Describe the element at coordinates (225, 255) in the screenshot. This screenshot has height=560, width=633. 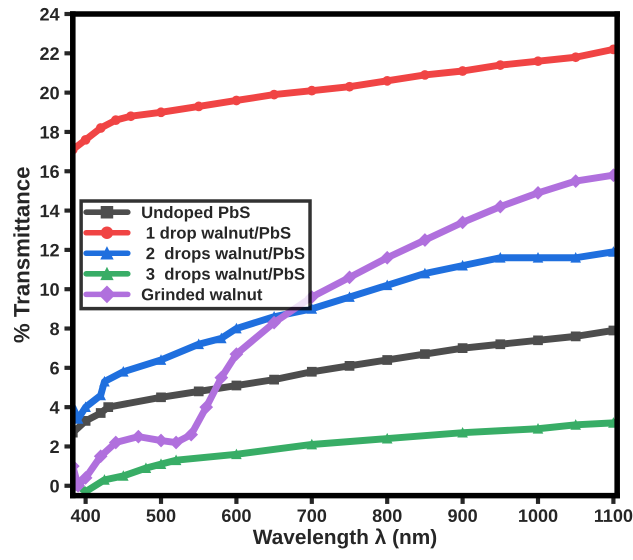
I see `legend-label: 2 drops walnut/PbS` at that location.